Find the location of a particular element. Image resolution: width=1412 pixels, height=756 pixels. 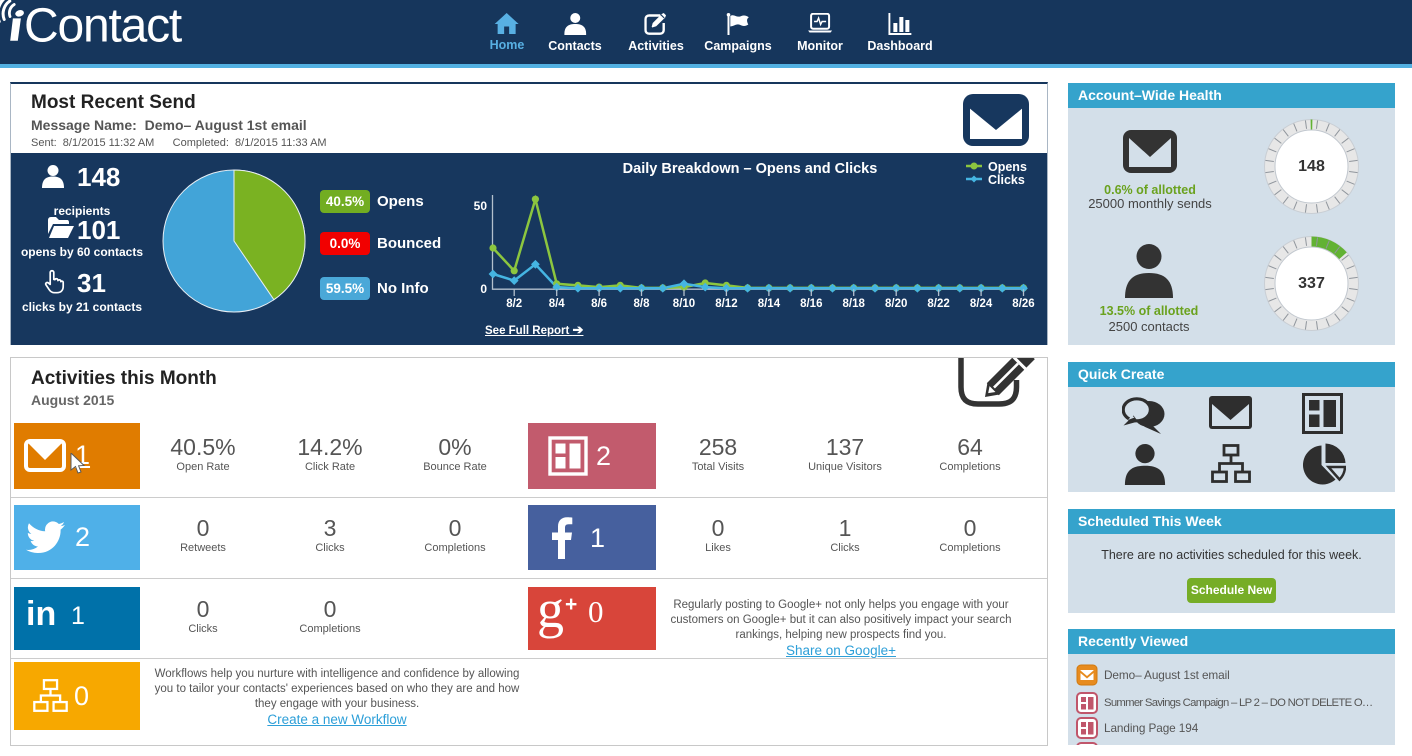

svg-text: 8/20 is located at coordinates (896, 304).